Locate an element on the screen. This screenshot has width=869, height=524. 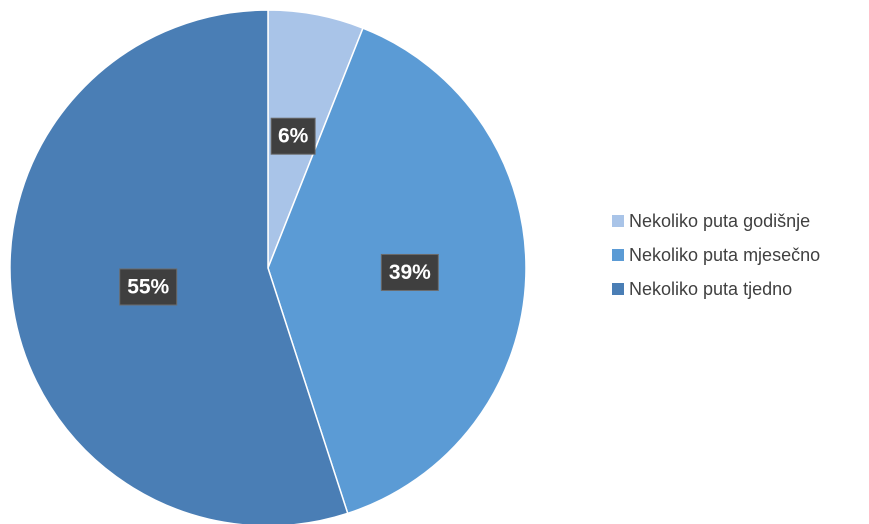
data-label-text: 6% is located at coordinates (293, 136).